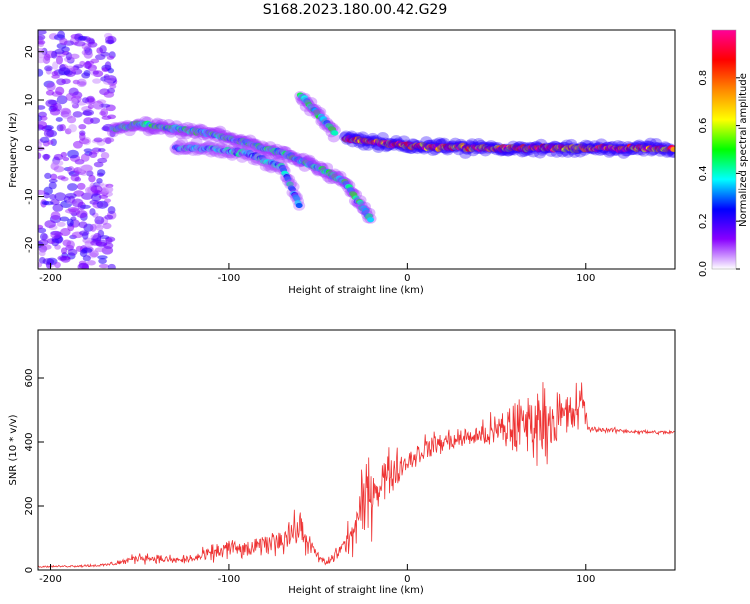 This screenshot has width=750, height=604. Describe the element at coordinates (29, 100) in the screenshot. I see `y-tick-label: 10` at that location.